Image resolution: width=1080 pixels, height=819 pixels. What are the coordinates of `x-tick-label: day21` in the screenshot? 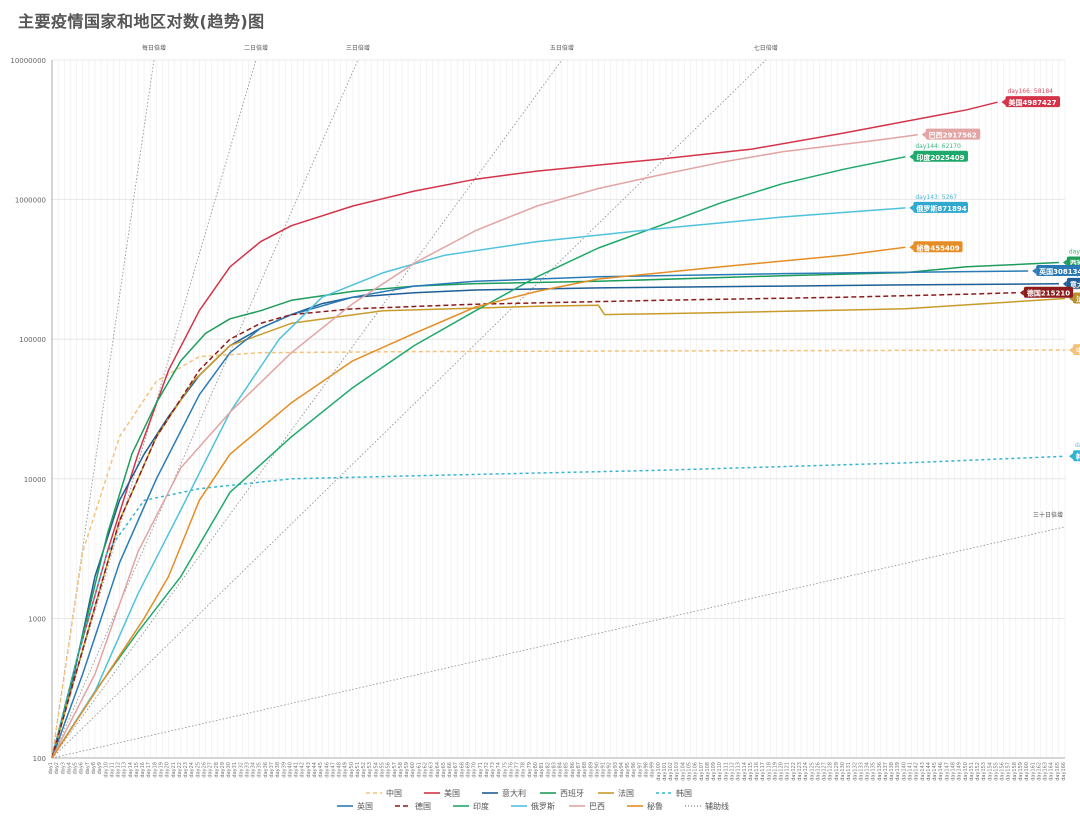 It's located at (174, 770).